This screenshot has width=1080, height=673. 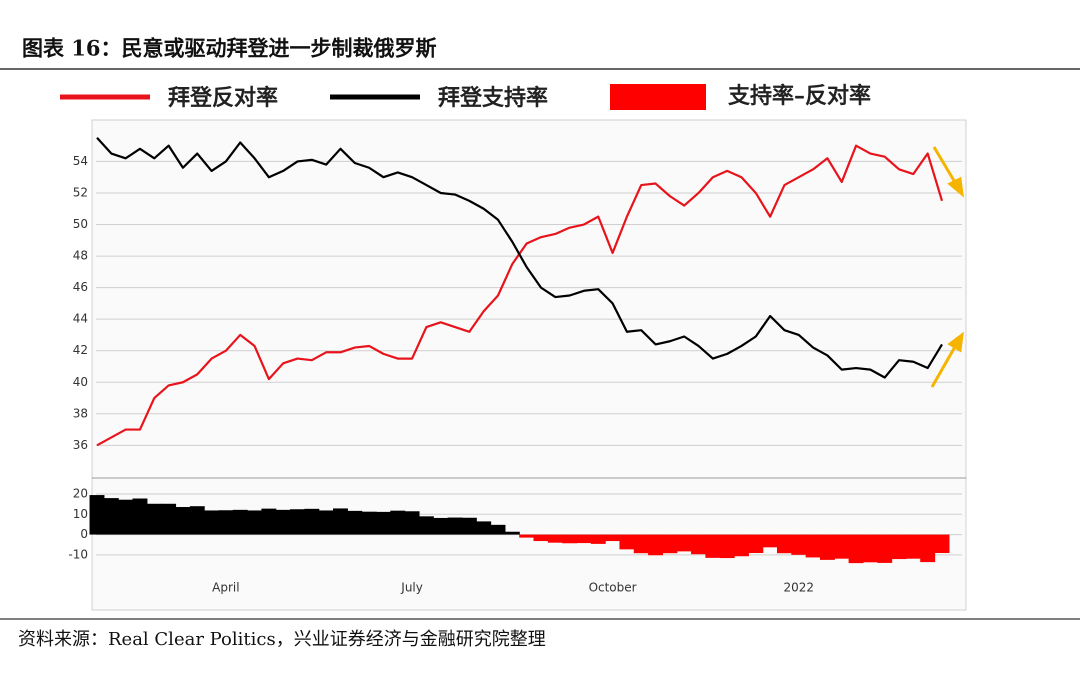 I want to click on y-tick-label: 50, so click(x=80, y=224).